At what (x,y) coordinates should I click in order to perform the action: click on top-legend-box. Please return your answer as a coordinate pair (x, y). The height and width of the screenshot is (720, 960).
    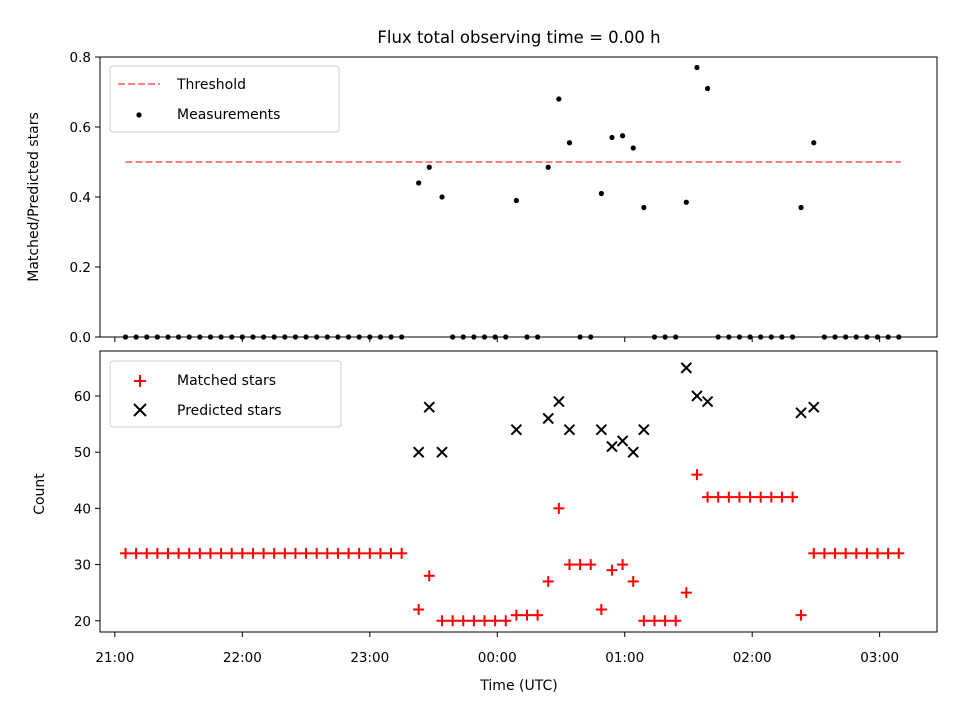
    Looking at the image, I should click on (224, 99).